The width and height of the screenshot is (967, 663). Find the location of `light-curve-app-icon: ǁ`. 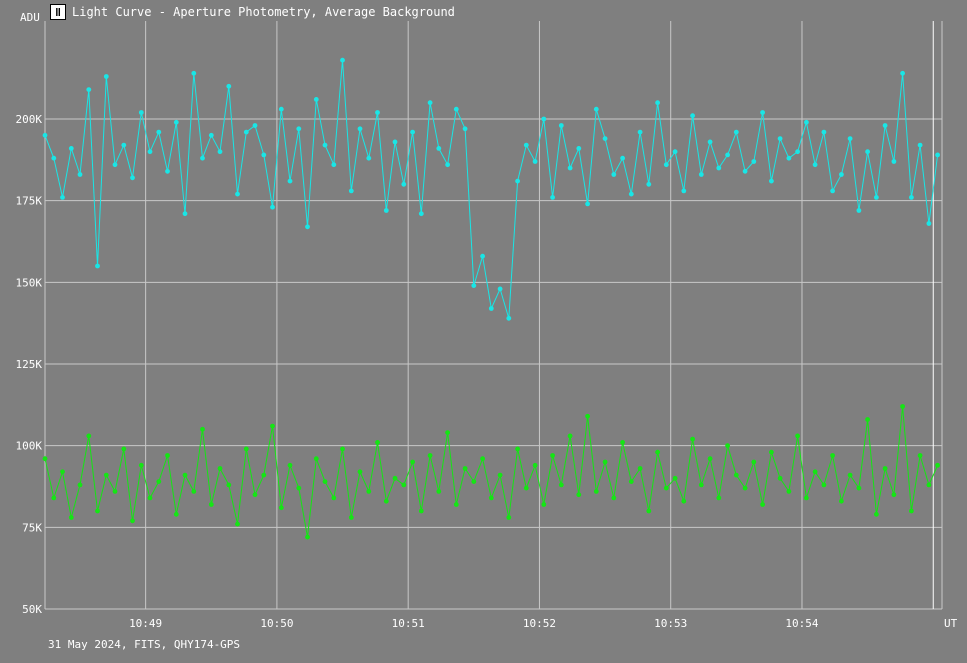

light-curve-app-icon: ǁ is located at coordinates (58, 12).